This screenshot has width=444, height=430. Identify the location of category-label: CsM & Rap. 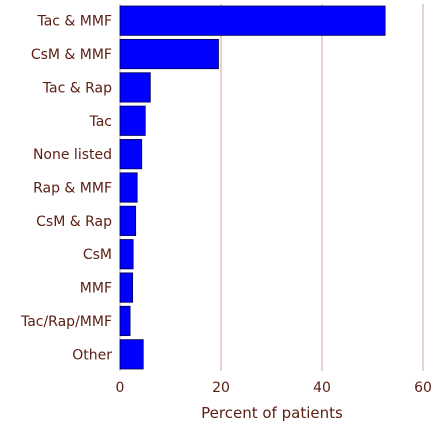
(74, 222).